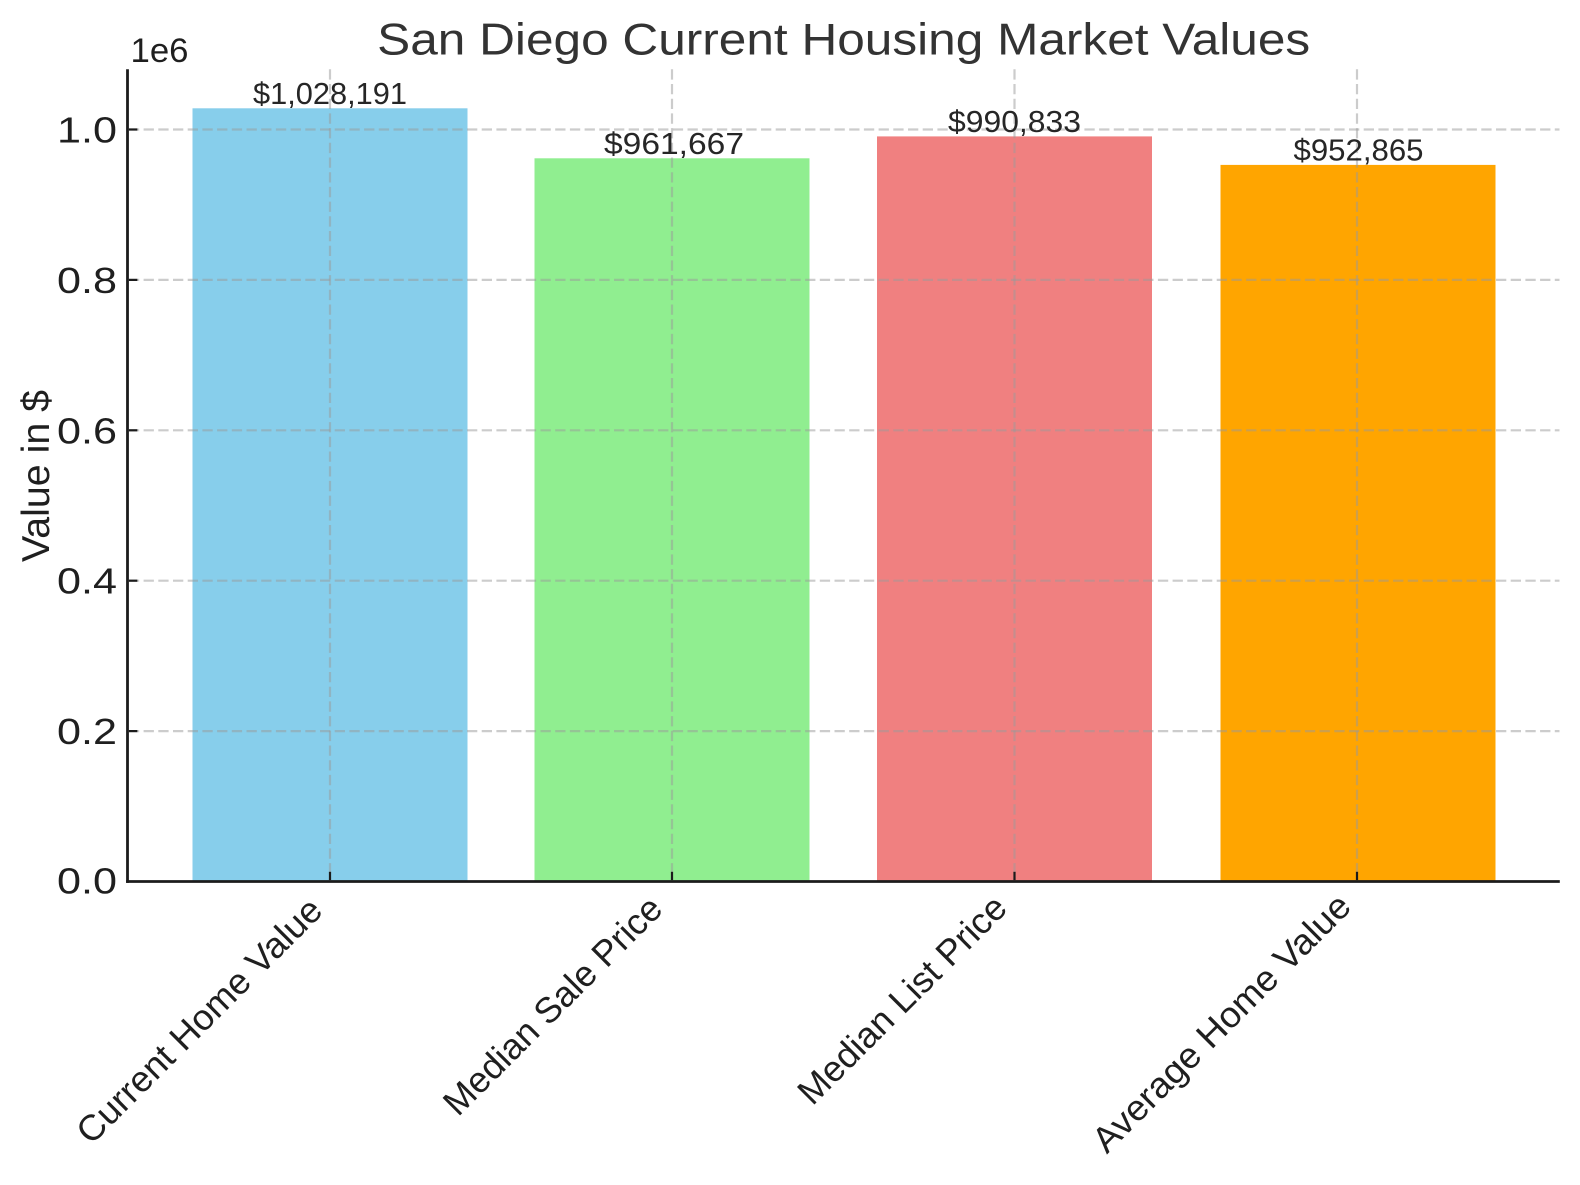  I want to click on svg-text: $961,667, so click(674, 144).